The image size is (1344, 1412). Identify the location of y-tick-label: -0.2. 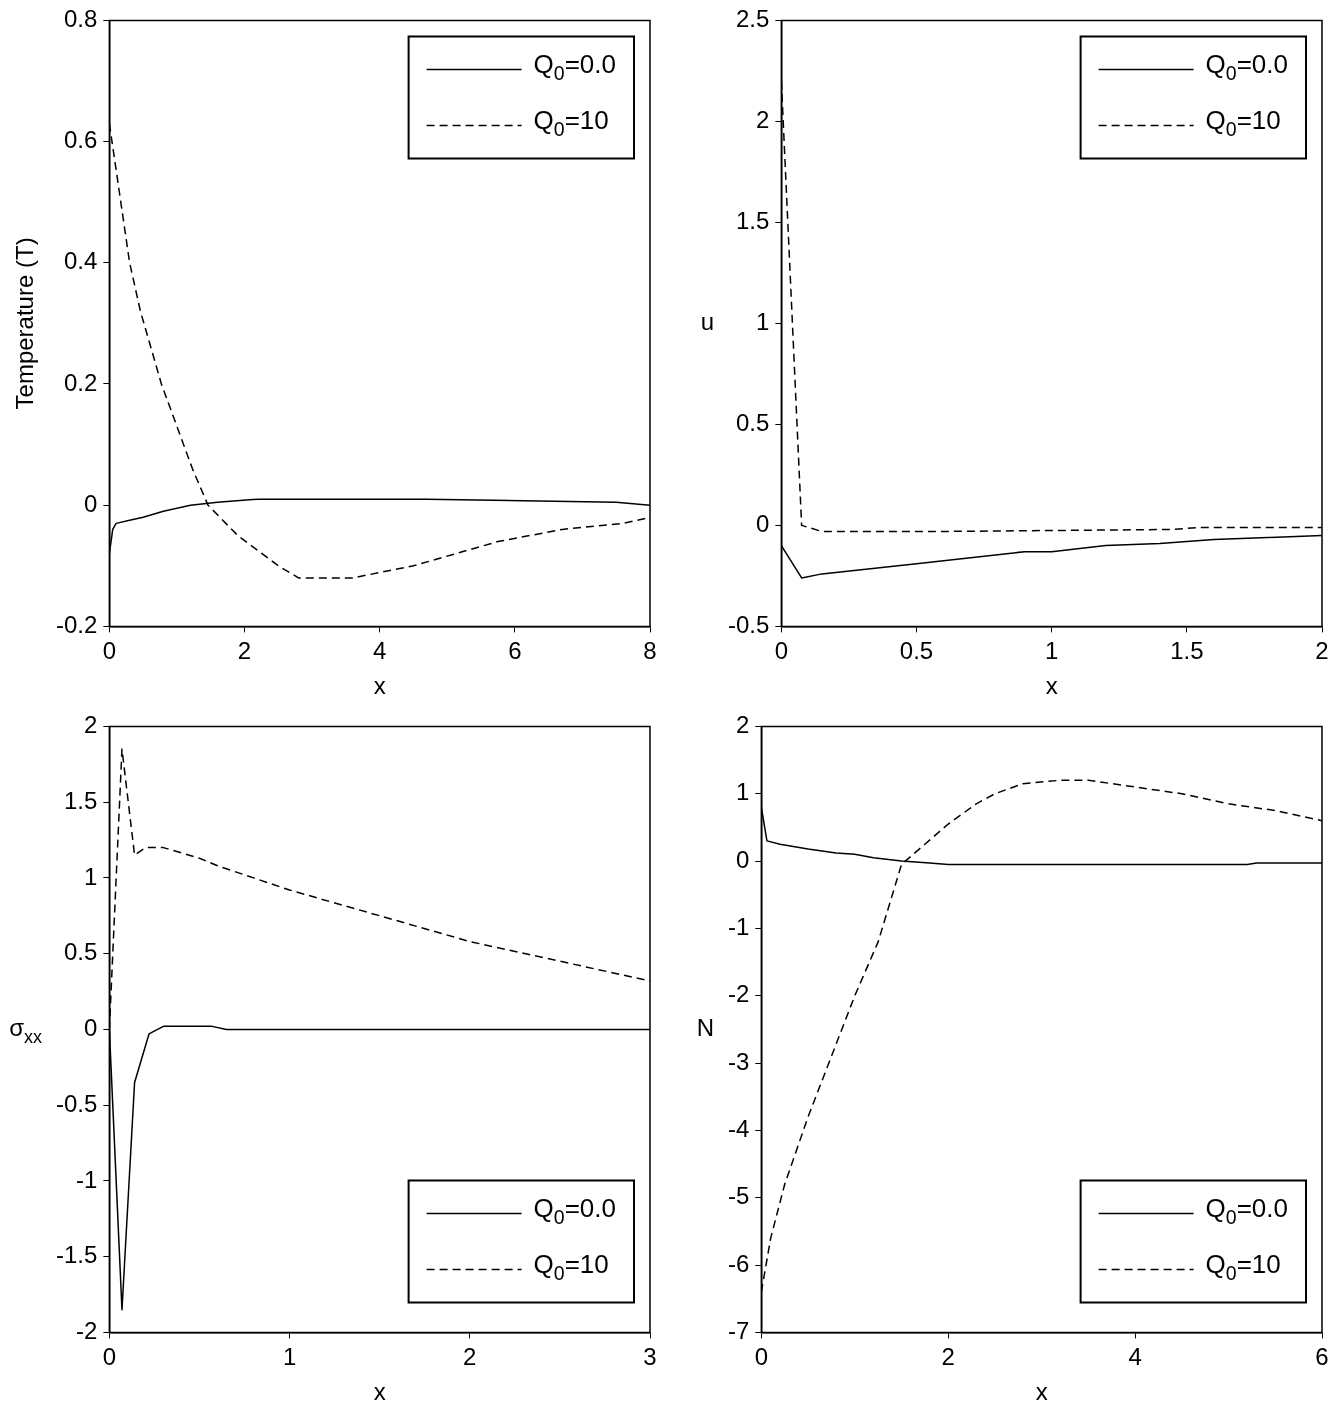
(77, 625).